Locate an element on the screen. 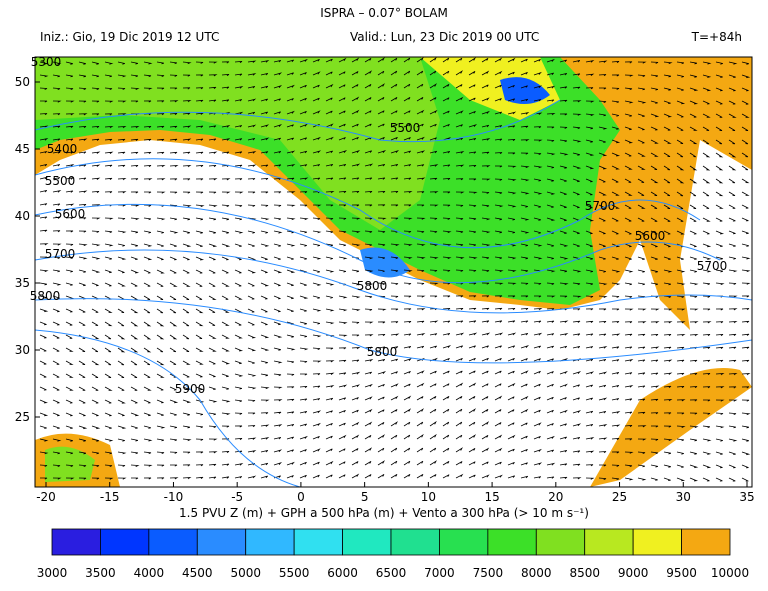 The height and width of the screenshot is (591, 768). colorbar-label: 7000 is located at coordinates (439, 573).